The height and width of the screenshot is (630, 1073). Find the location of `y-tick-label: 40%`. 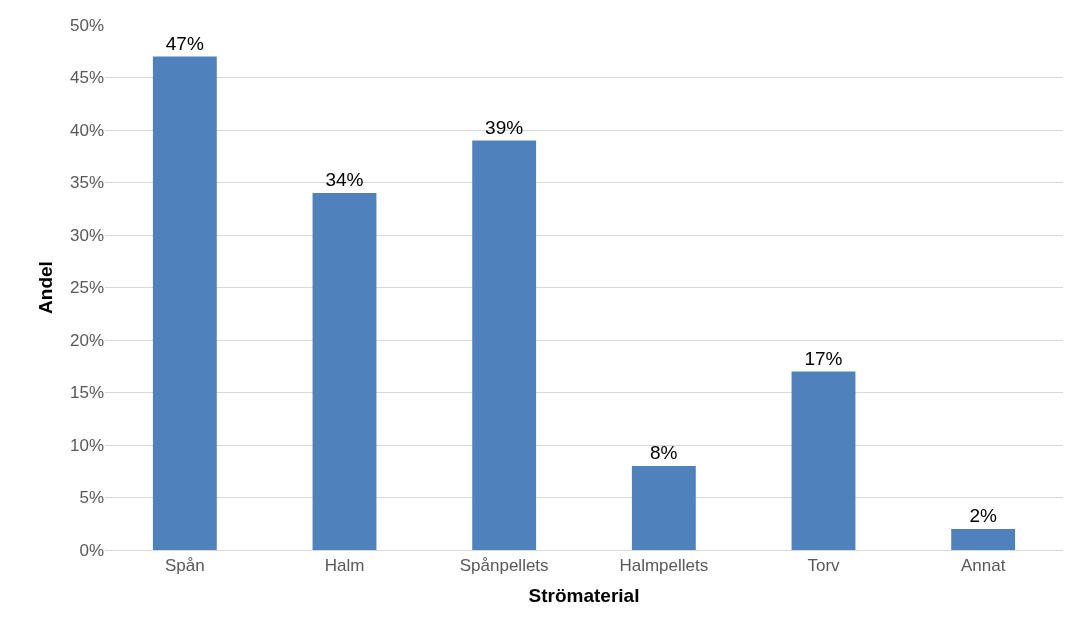

y-tick-label: 40% is located at coordinates (86, 130).